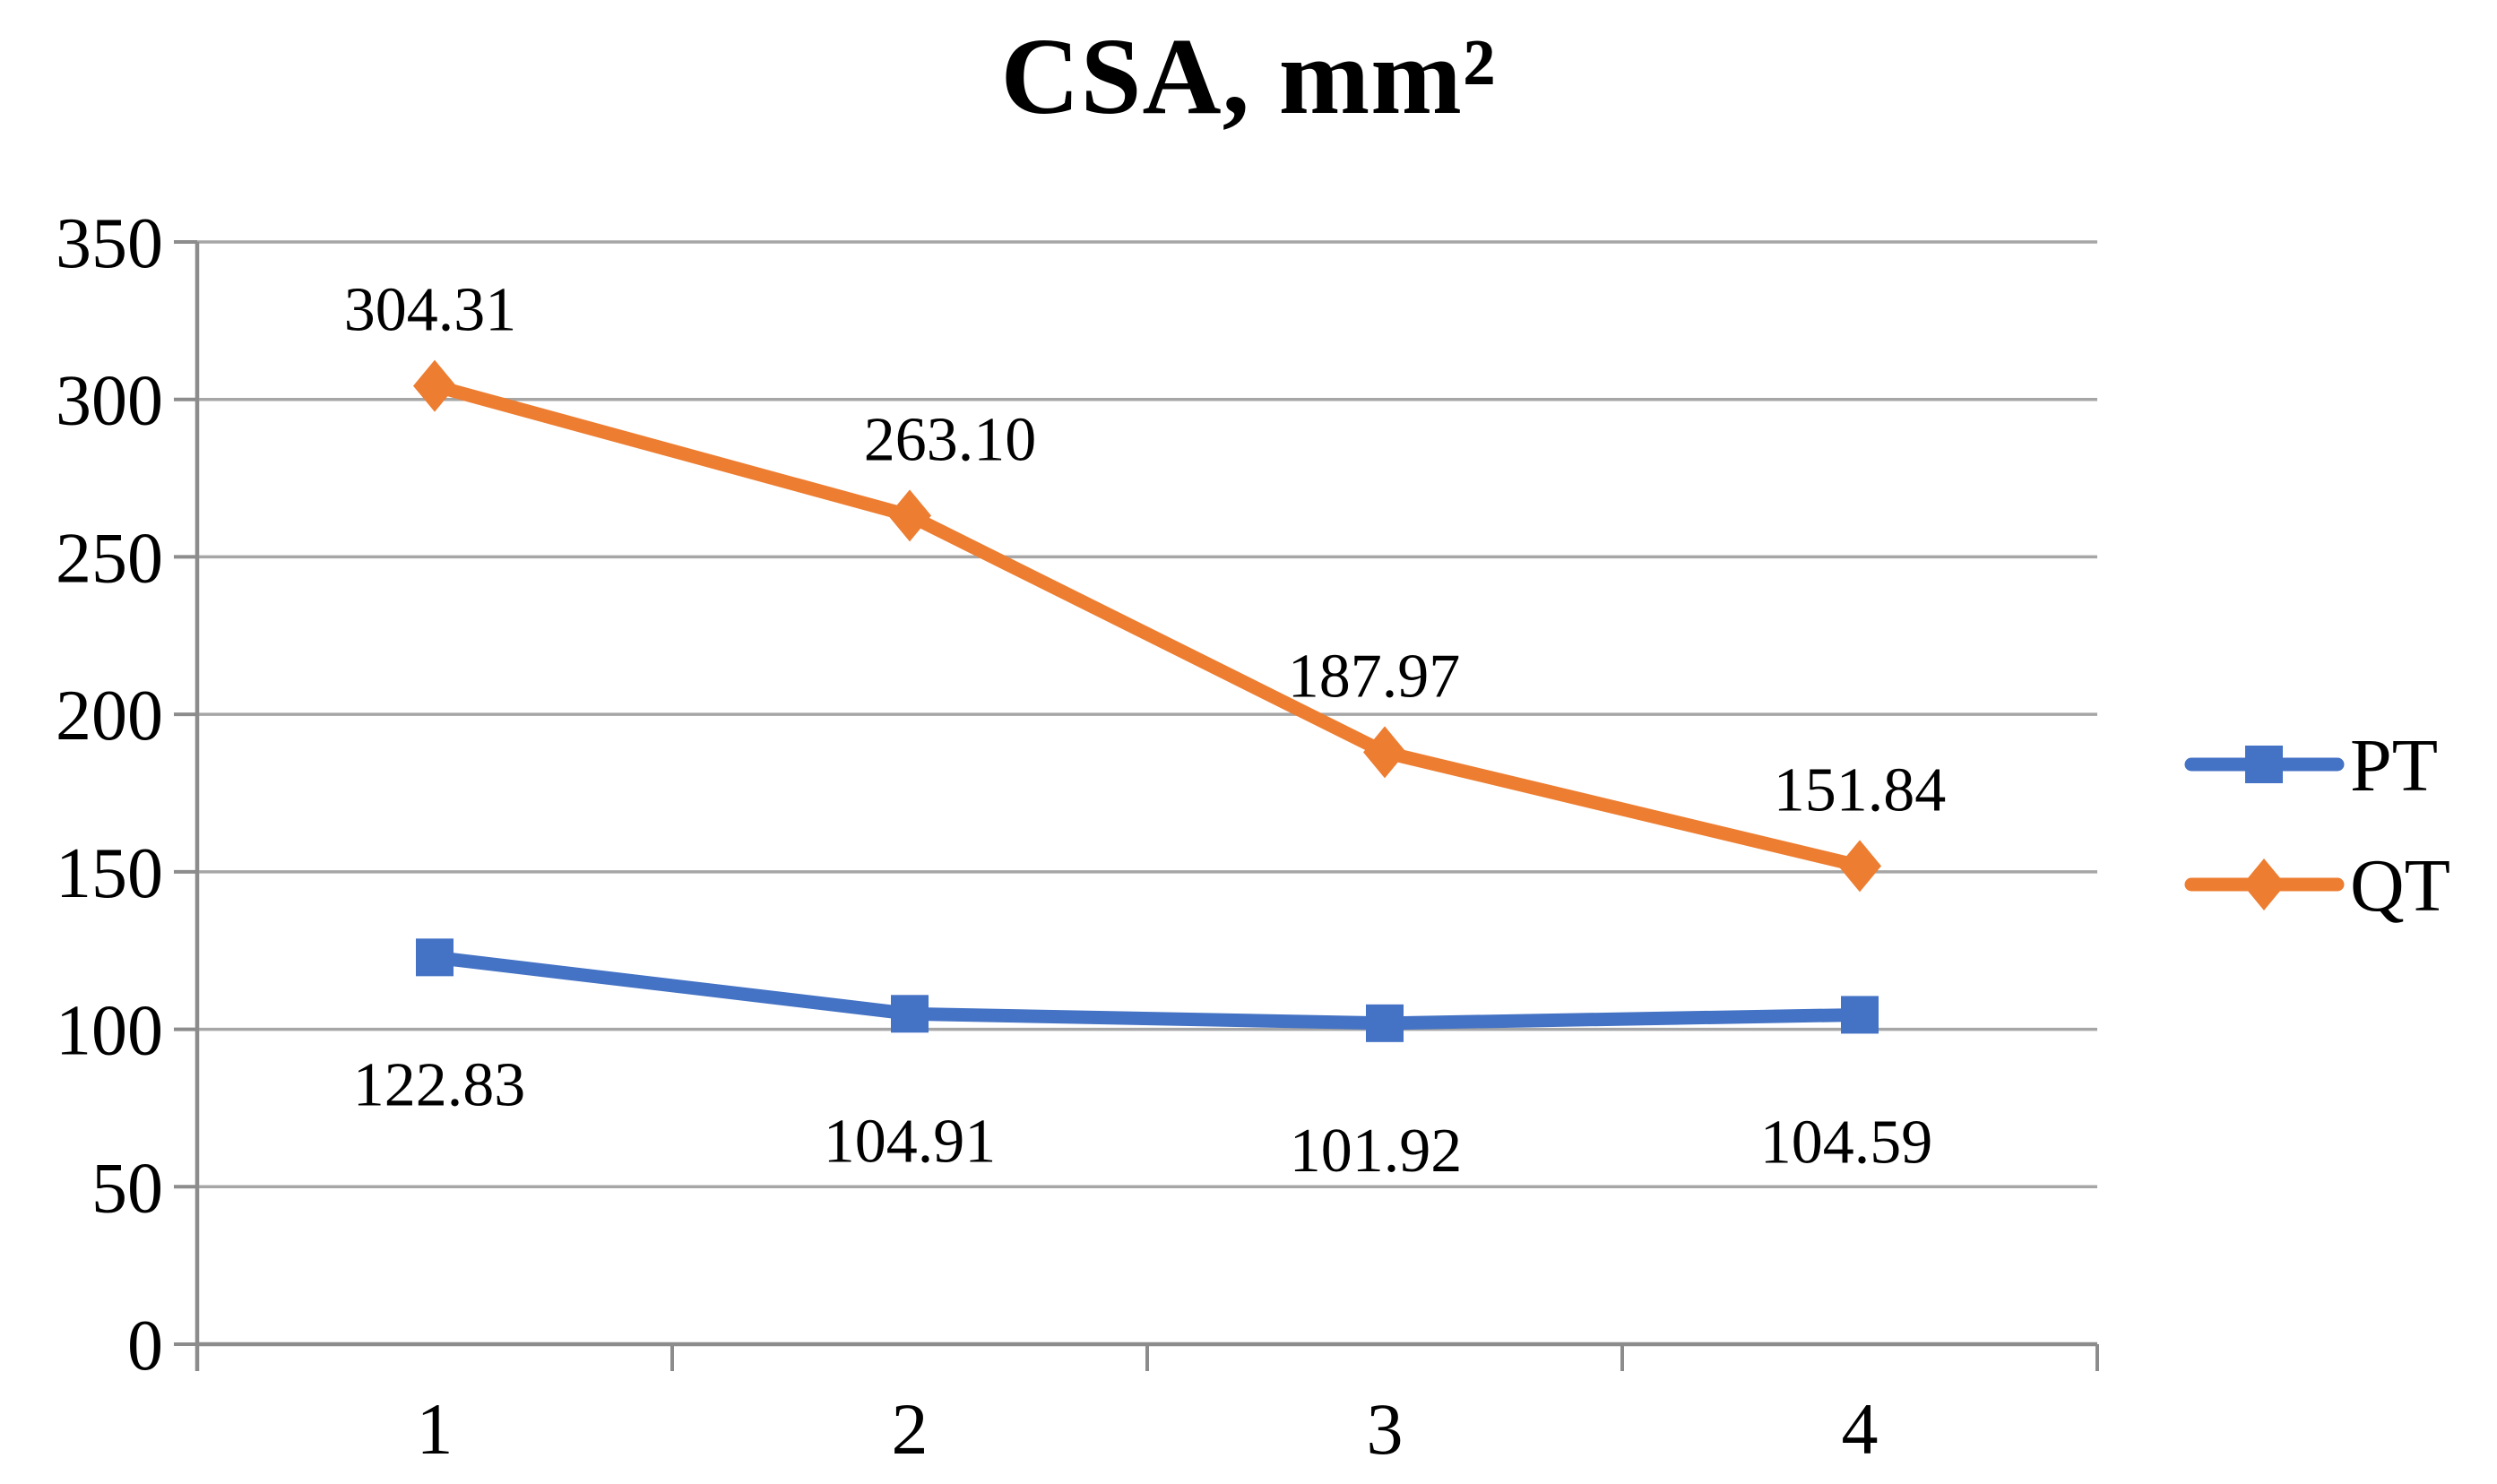  What do you see at coordinates (2264, 764) in the screenshot?
I see `legend-pt-marker` at bounding box center [2264, 764].